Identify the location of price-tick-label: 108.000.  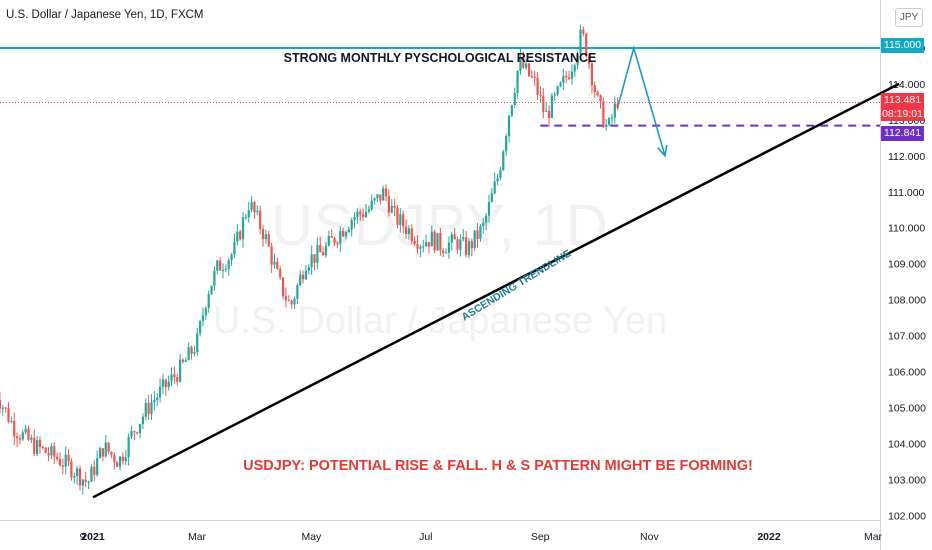
(907, 301).